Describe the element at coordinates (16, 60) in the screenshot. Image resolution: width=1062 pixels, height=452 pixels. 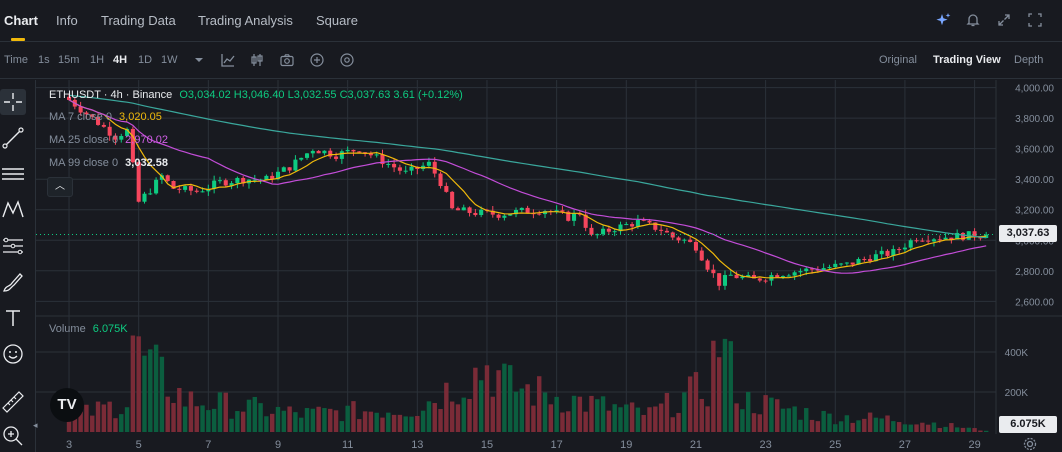
I see `time-label: Time` at that location.